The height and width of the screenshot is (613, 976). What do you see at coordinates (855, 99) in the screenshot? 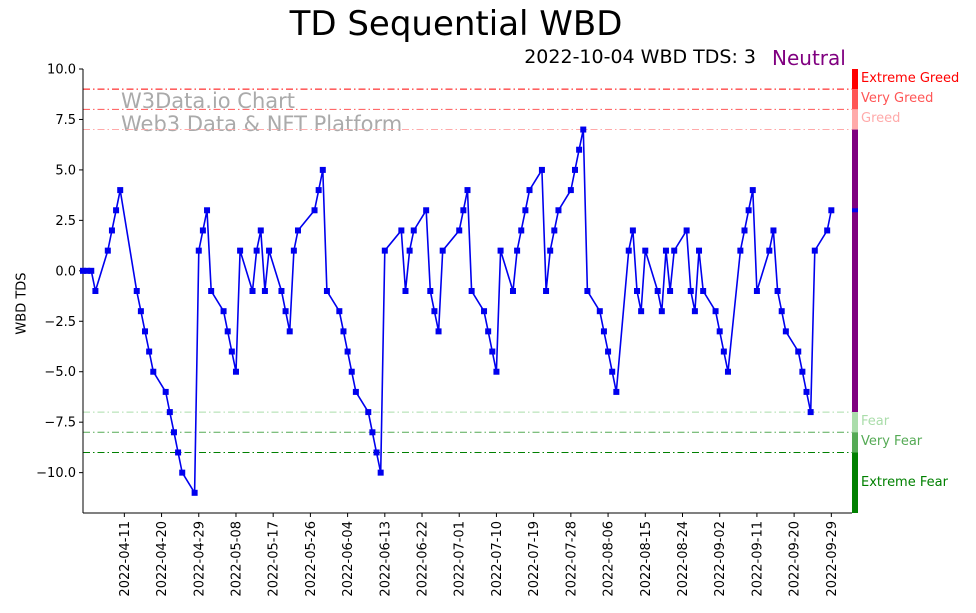
I see `sentiment-bar-very-greed` at bounding box center [855, 99].